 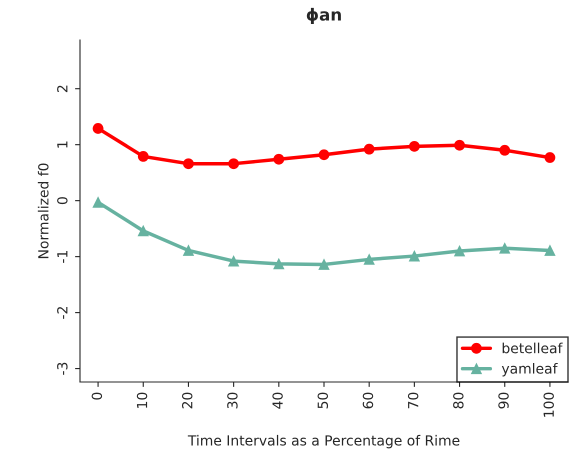 What do you see at coordinates (503, 400) in the screenshot?
I see `x-tick-label: 90` at bounding box center [503, 400].